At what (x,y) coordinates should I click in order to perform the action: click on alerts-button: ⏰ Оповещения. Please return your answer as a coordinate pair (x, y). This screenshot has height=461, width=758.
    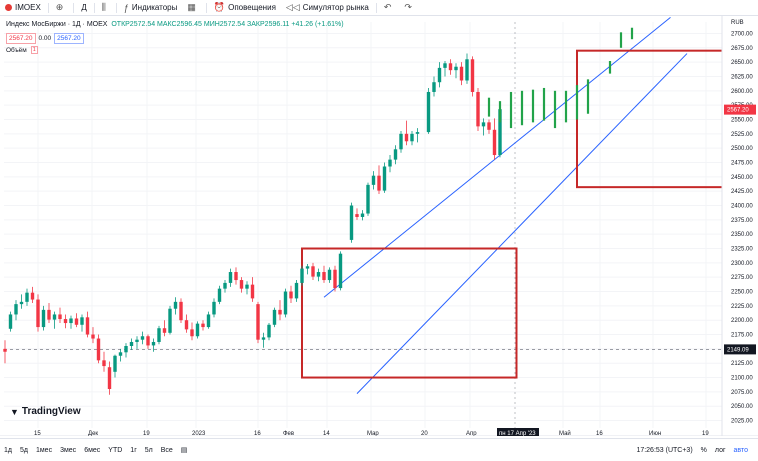
    Looking at the image, I should click on (245, 7).